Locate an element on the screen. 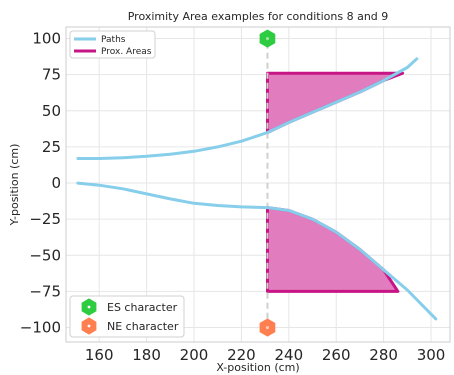 The width and height of the screenshot is (454, 375). y-tick-label: −50 is located at coordinates (45, 255).